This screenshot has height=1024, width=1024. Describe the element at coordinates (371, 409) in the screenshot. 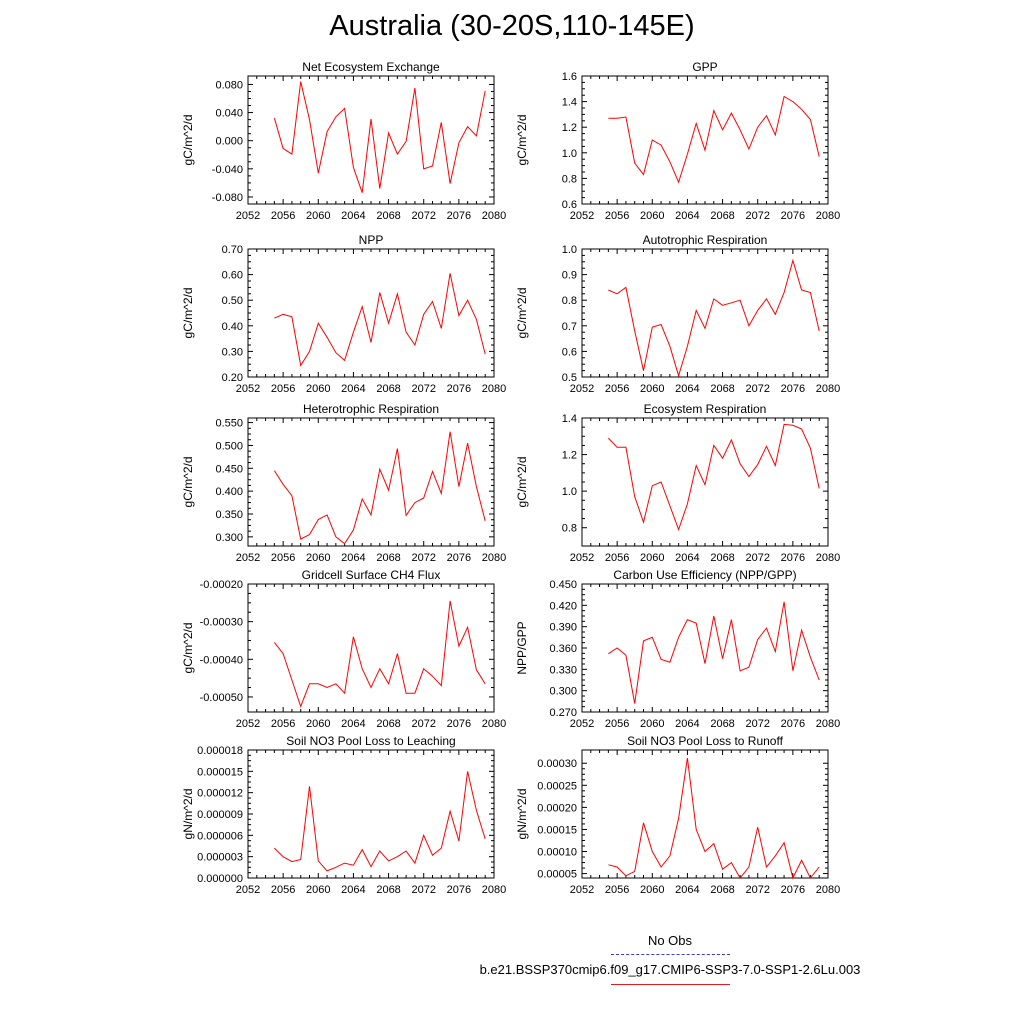

I see `panel-5-title: Heterotrophic Respiration` at that location.